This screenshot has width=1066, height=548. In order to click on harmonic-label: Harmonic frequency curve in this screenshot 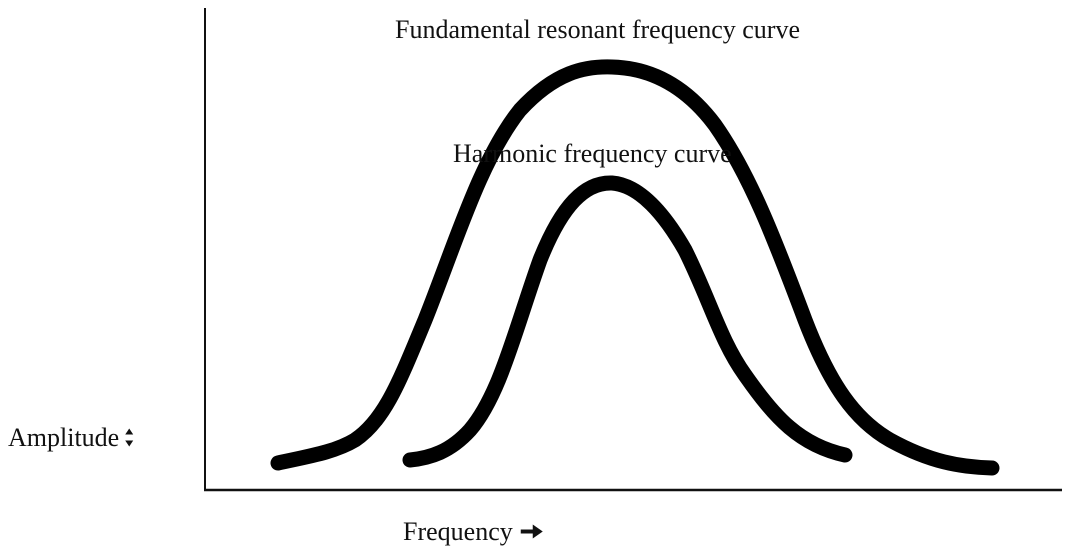, I will do `click(592, 153)`.